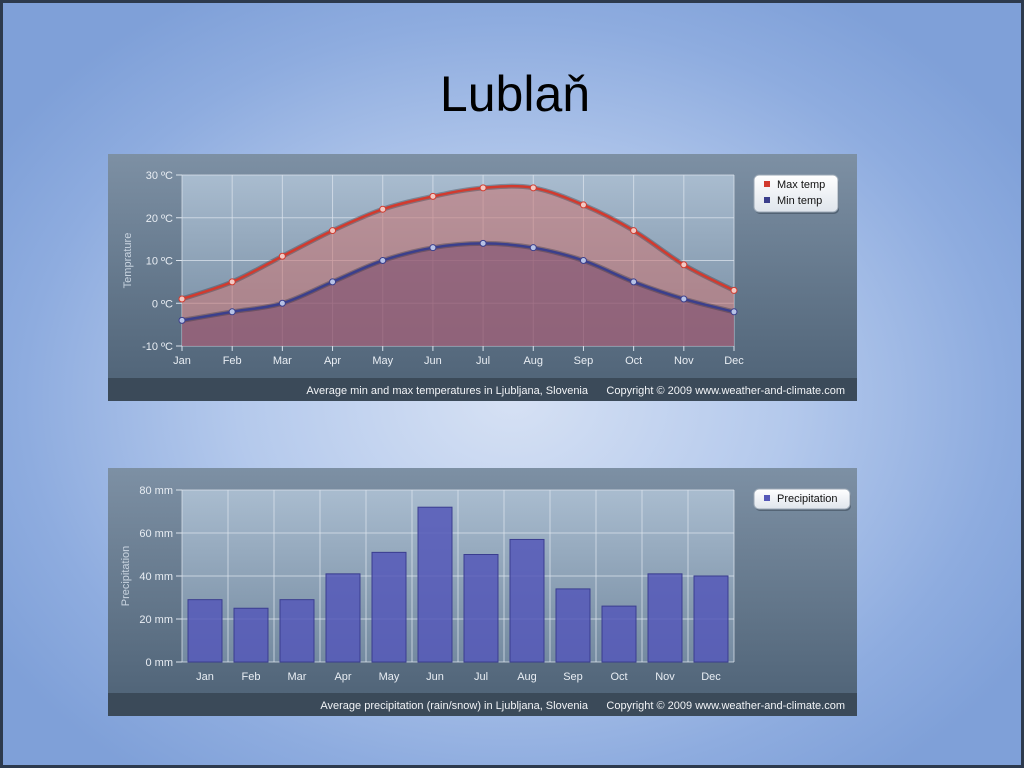 This screenshot has width=1024, height=768. What do you see at coordinates (515, 94) in the screenshot?
I see `slide-title: Lublaň` at bounding box center [515, 94].